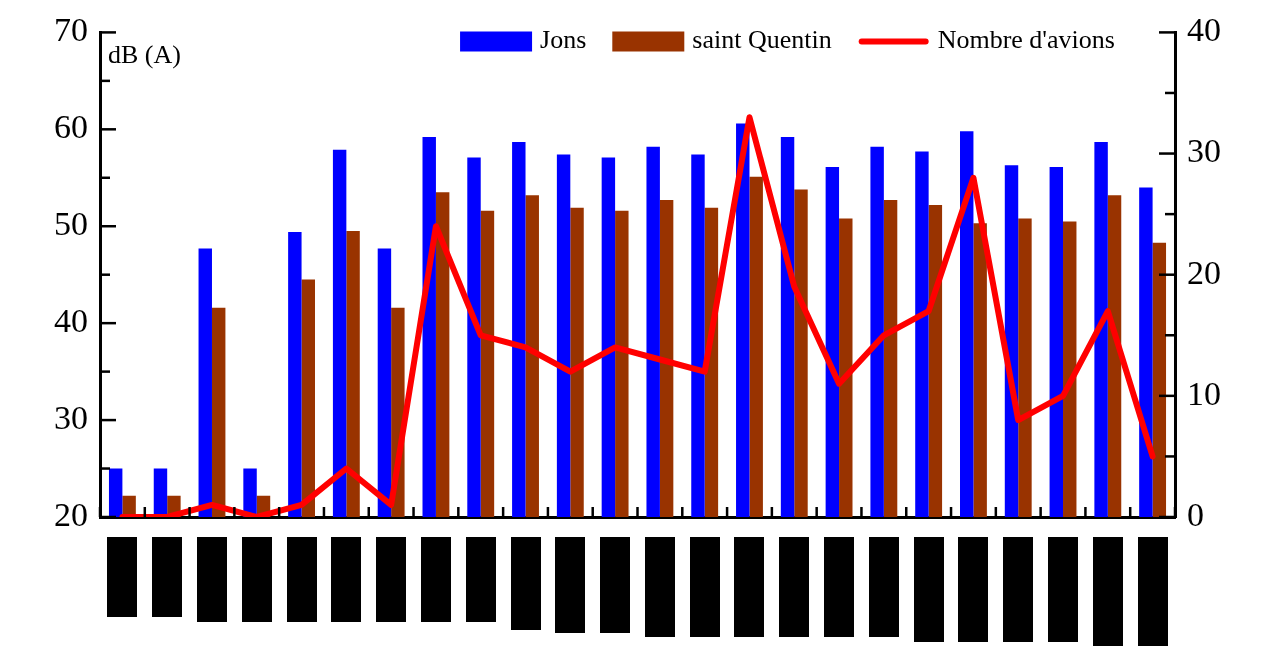 This screenshot has width=1272, height=646. I want to click on y2-tick-label: 20, so click(1204, 272).